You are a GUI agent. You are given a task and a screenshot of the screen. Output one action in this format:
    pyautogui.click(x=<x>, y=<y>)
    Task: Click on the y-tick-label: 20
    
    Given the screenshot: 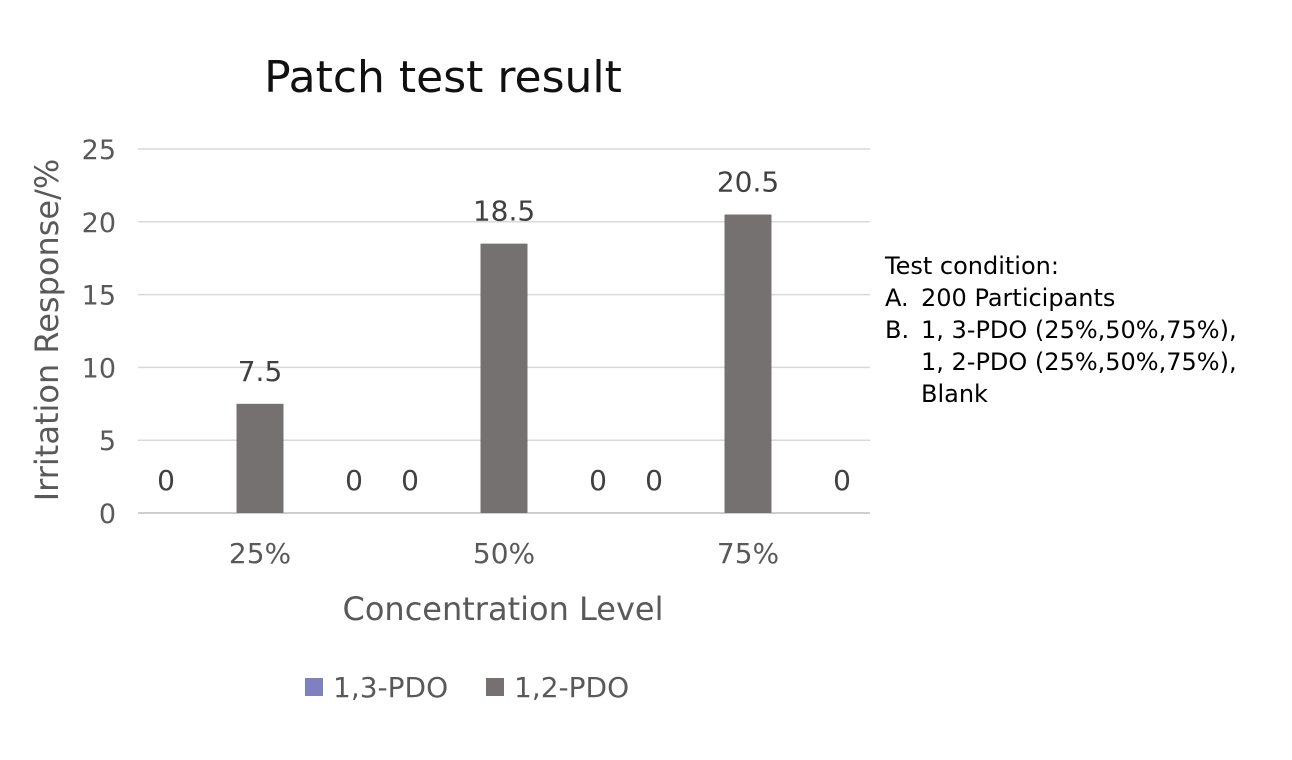 What is the action you would take?
    pyautogui.click(x=99, y=223)
    